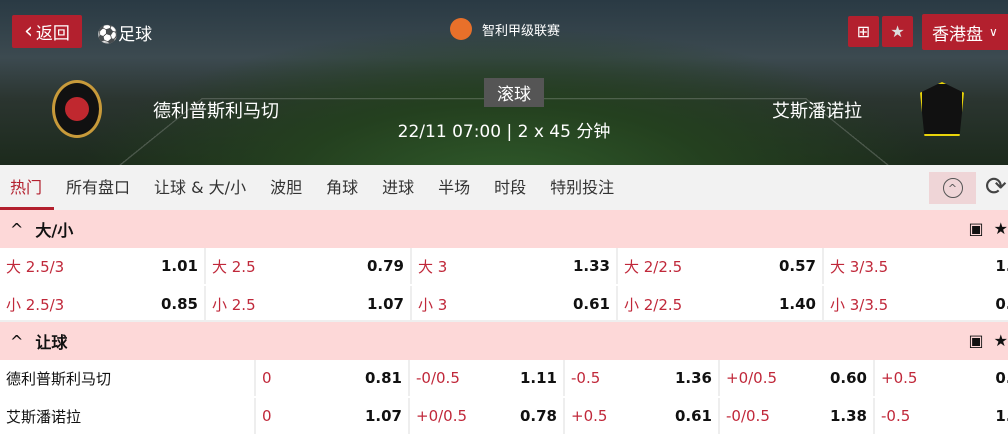  I want to click on tab-0: 热门, so click(27, 187).